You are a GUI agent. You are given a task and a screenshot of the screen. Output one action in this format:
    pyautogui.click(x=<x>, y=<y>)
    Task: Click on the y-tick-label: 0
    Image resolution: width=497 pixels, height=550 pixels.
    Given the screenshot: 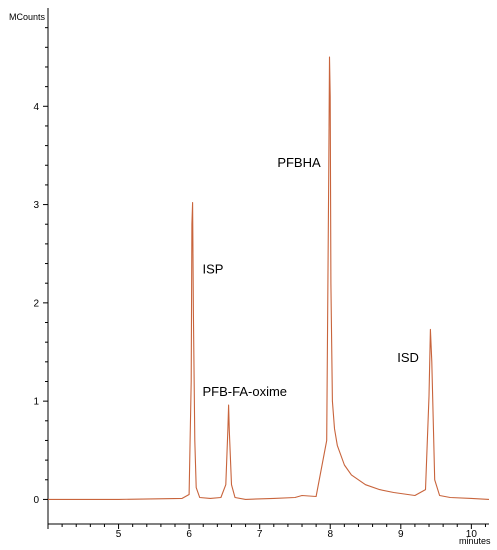 What is the action you would take?
    pyautogui.click(x=36, y=500)
    